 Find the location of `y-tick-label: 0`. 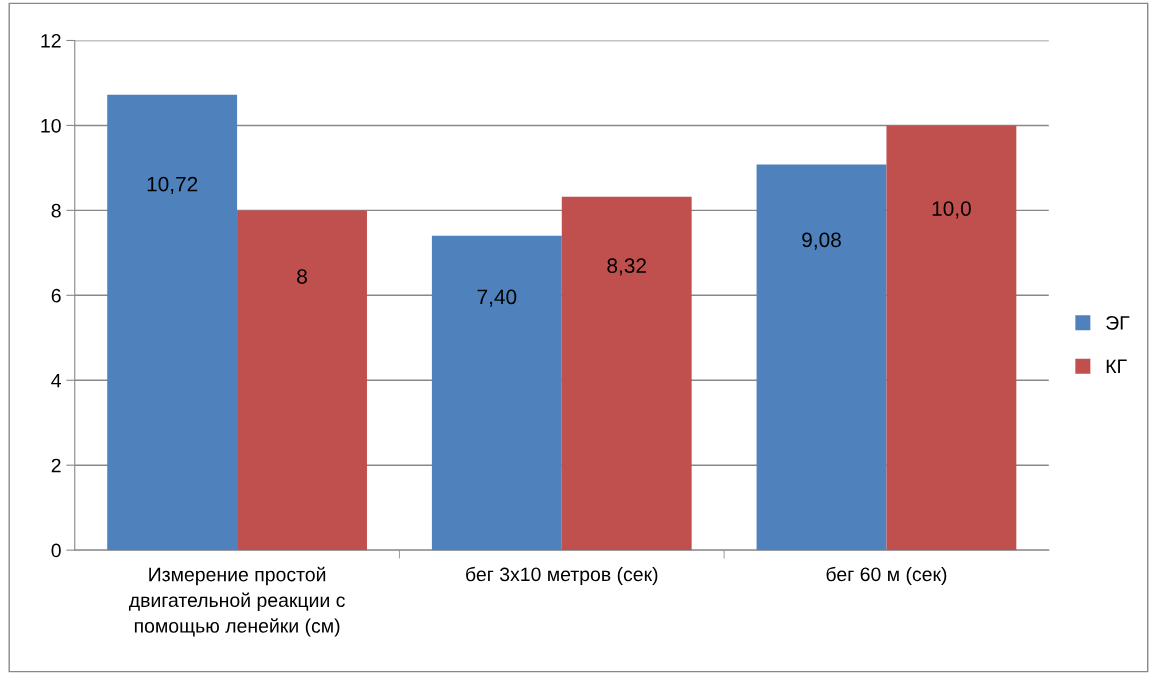

y-tick-label: 0 is located at coordinates (56, 550).